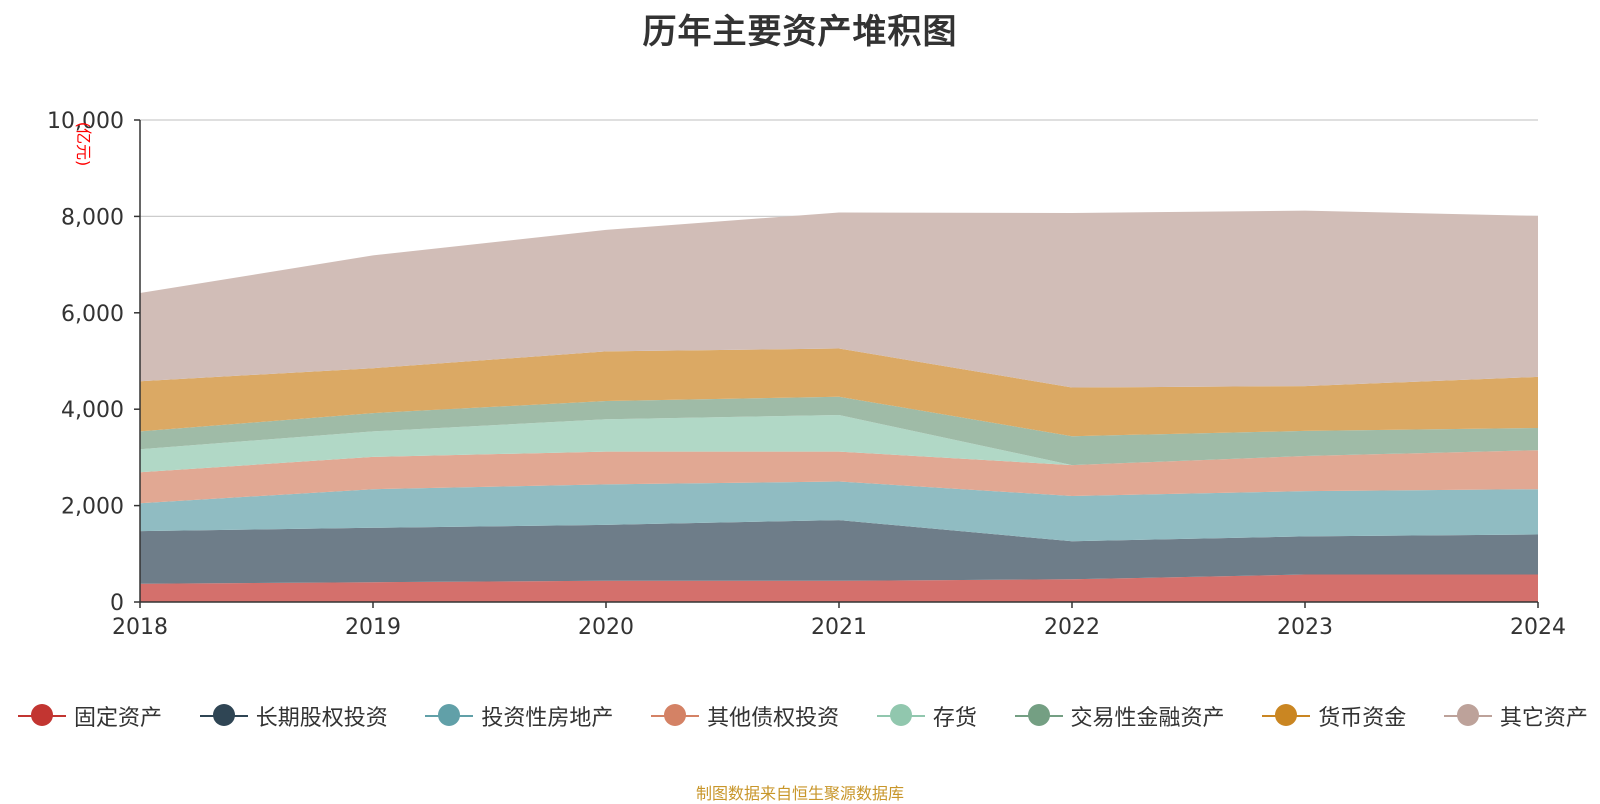 This screenshot has height=804, width=1600. I want to click on x-tick-label: 2022, so click(1072, 627).